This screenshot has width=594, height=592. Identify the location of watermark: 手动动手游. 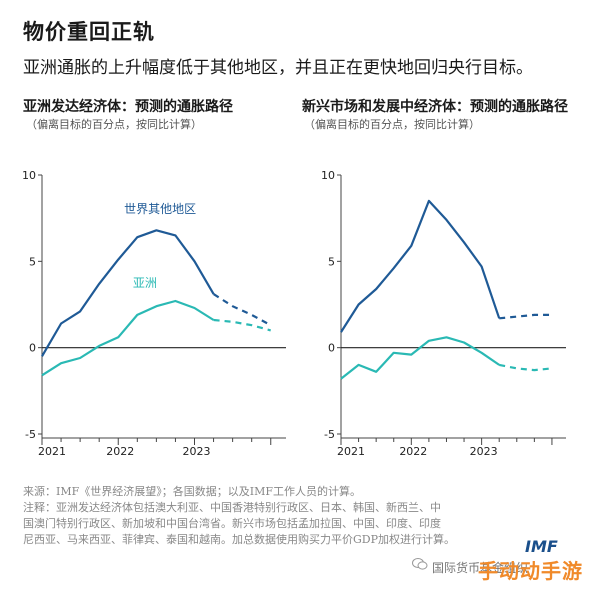
(530, 571).